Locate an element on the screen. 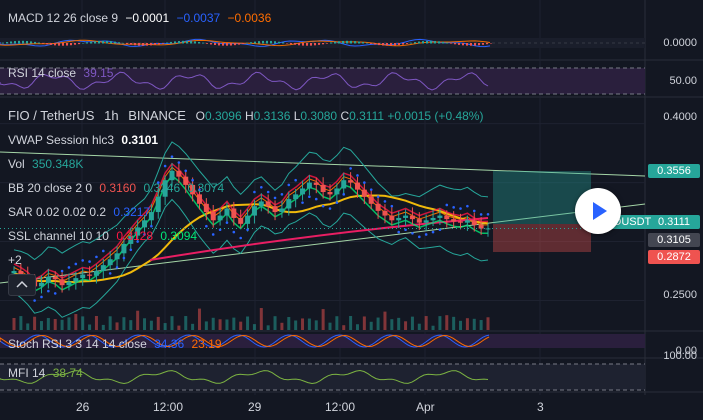  vol-legend: Vol 350.348K is located at coordinates (45, 164).